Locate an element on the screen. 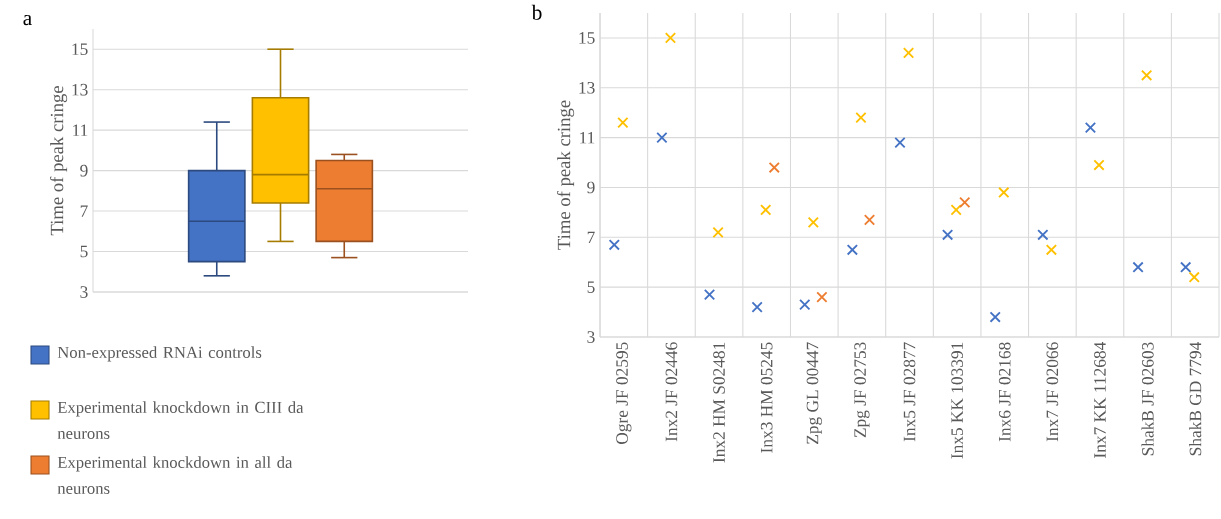 The width and height of the screenshot is (1221, 519). legend-label: Non-expressed RNAi controls is located at coordinates (159, 354).